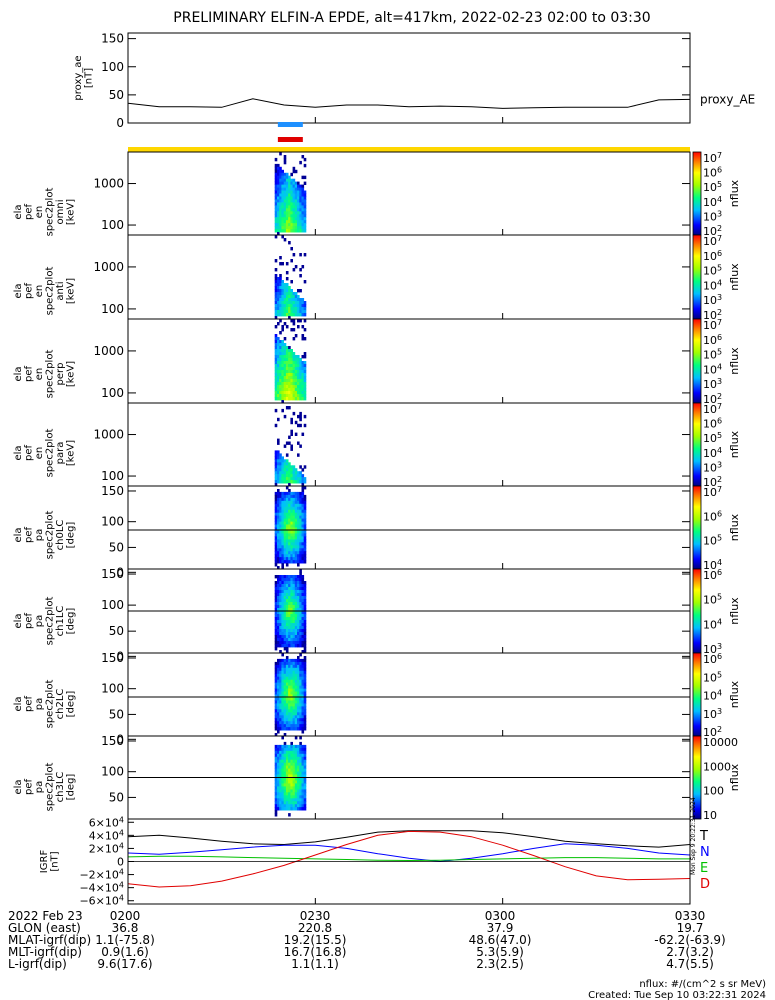 This screenshot has width=775, height=1000. I want to click on xaxis-row-label: GLON (east), so click(44, 928).